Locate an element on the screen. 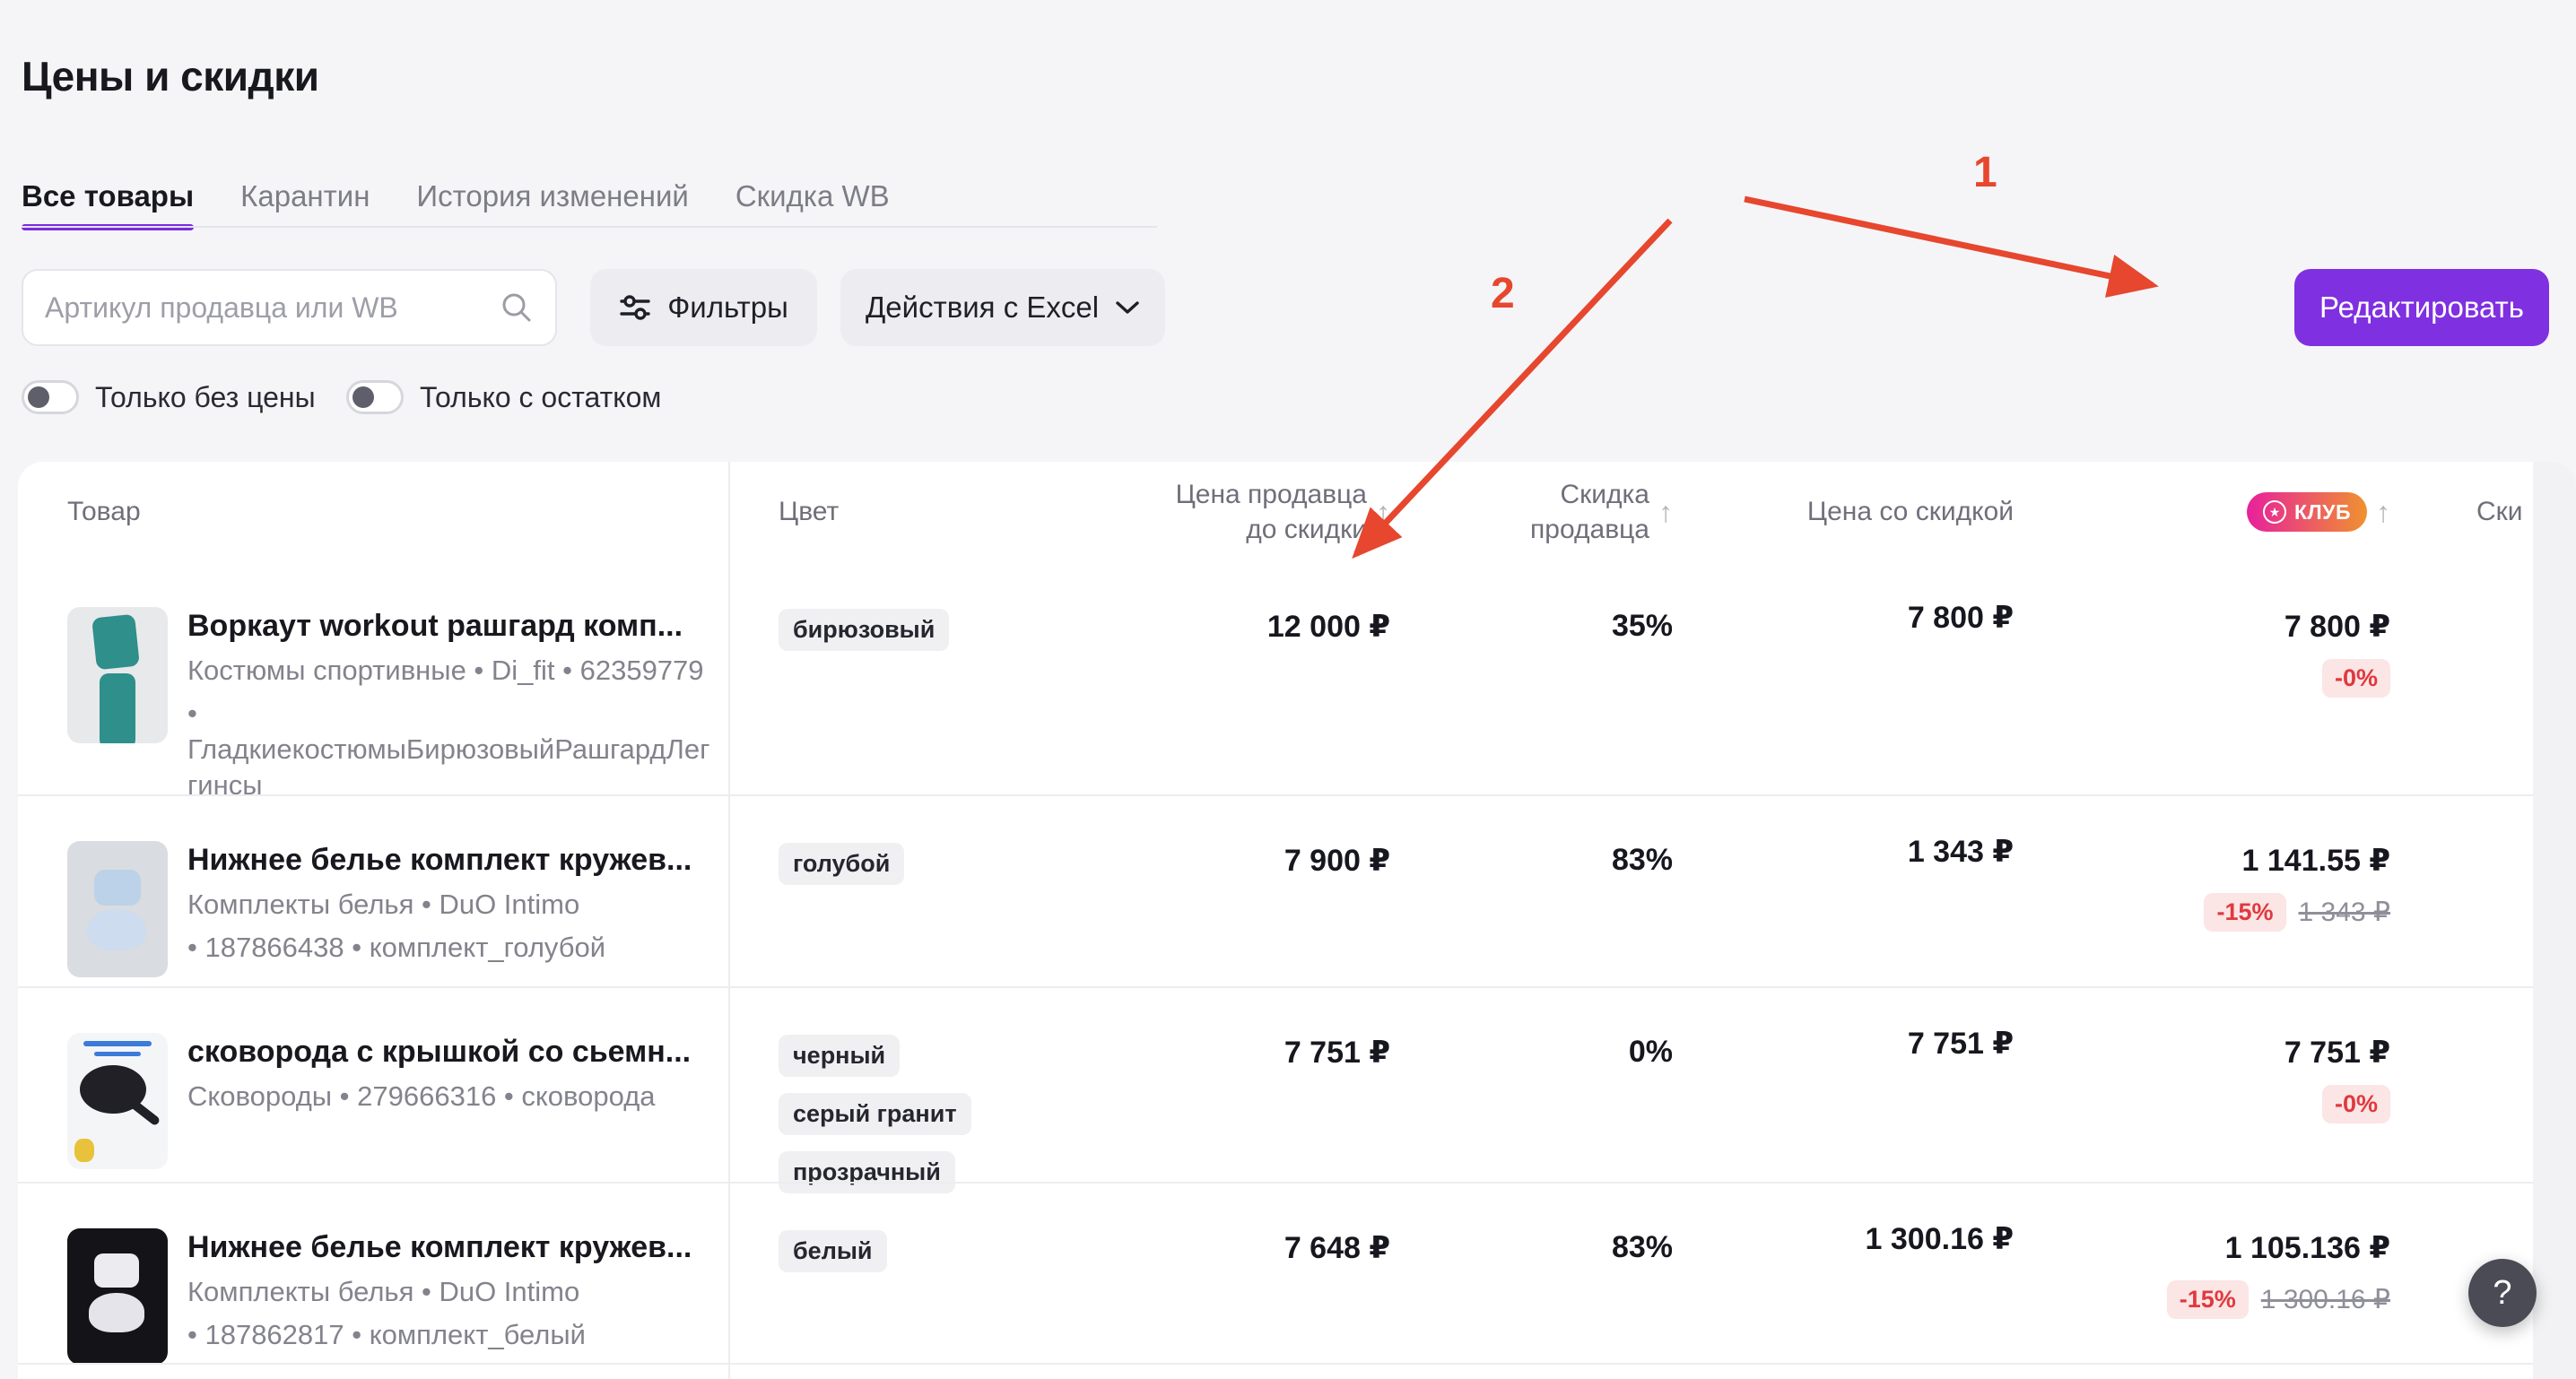 The height and width of the screenshot is (1379, 2576). filters-icon is located at coordinates (635, 308).